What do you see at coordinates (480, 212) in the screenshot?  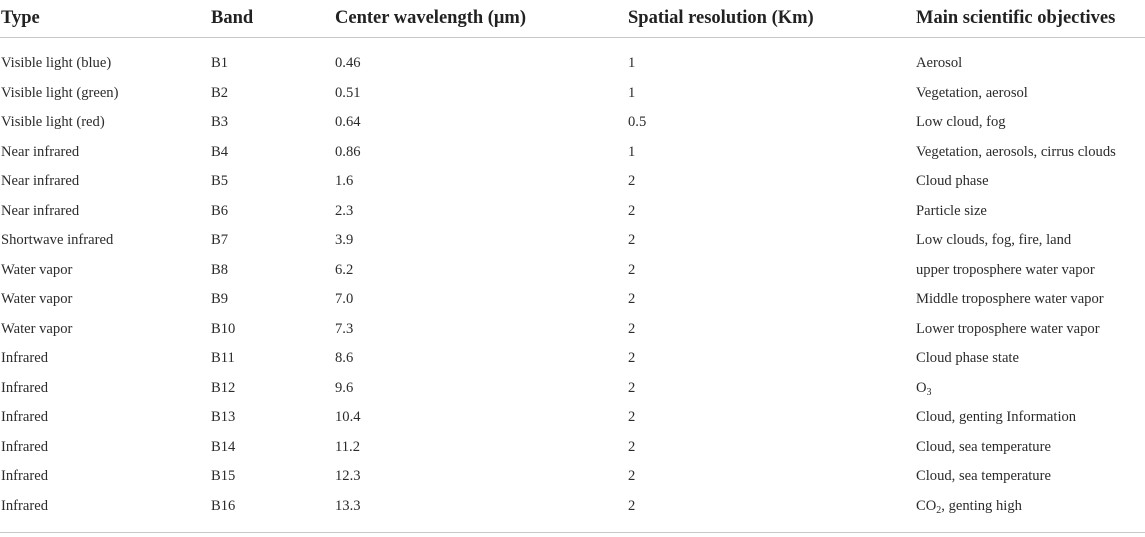 I see `cell-wavelength: 2.3` at bounding box center [480, 212].